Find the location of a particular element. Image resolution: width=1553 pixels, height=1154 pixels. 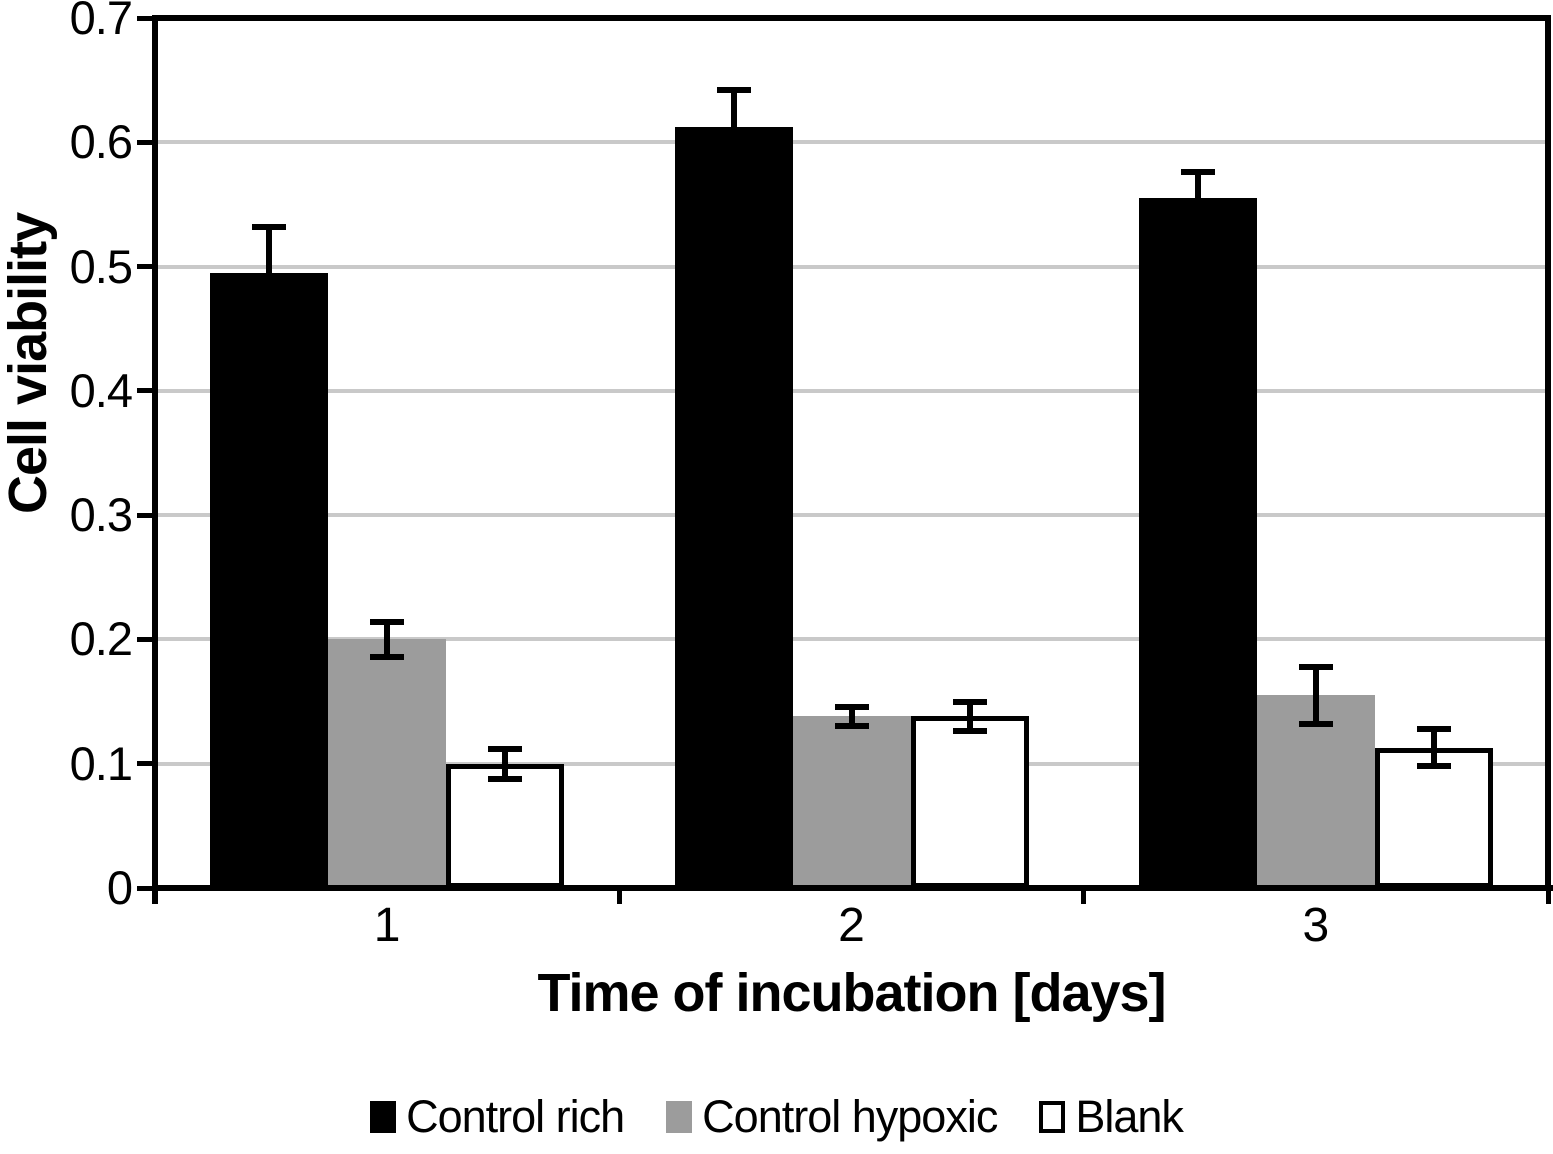

y-tick-label: 0.4 is located at coordinates (101, 390).